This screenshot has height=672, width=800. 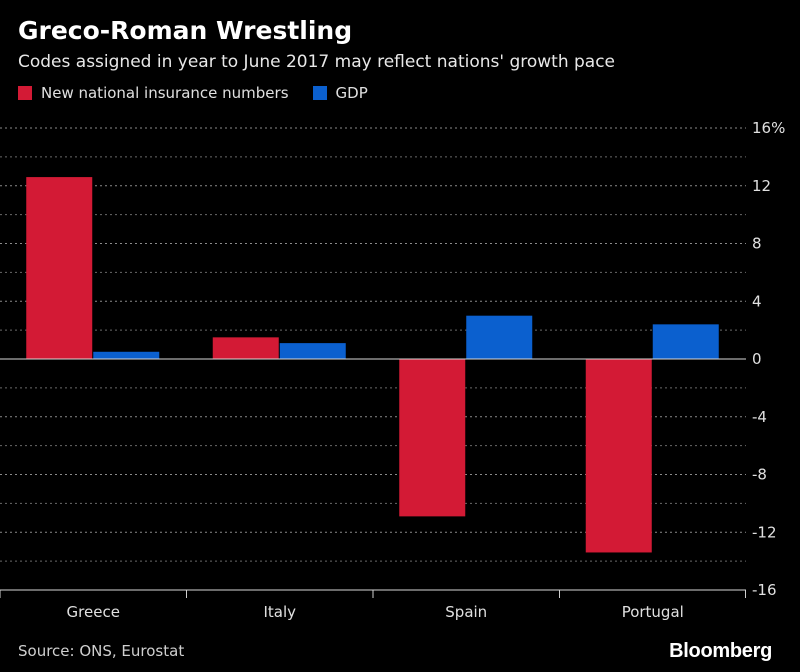 What do you see at coordinates (759, 475) in the screenshot?
I see `y-tick-label: -8` at bounding box center [759, 475].